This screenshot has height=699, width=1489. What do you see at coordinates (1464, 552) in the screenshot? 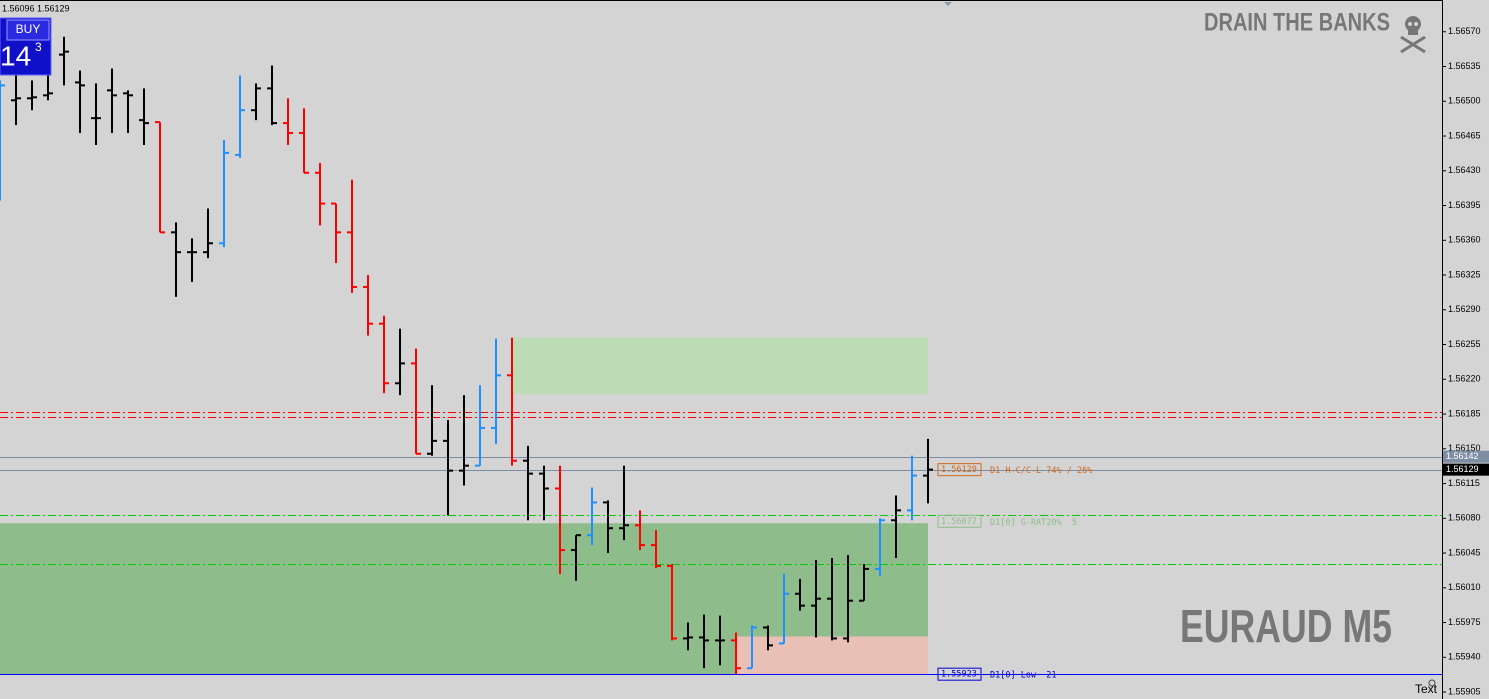
I see `y-tick-label: 1.56045` at bounding box center [1464, 552].